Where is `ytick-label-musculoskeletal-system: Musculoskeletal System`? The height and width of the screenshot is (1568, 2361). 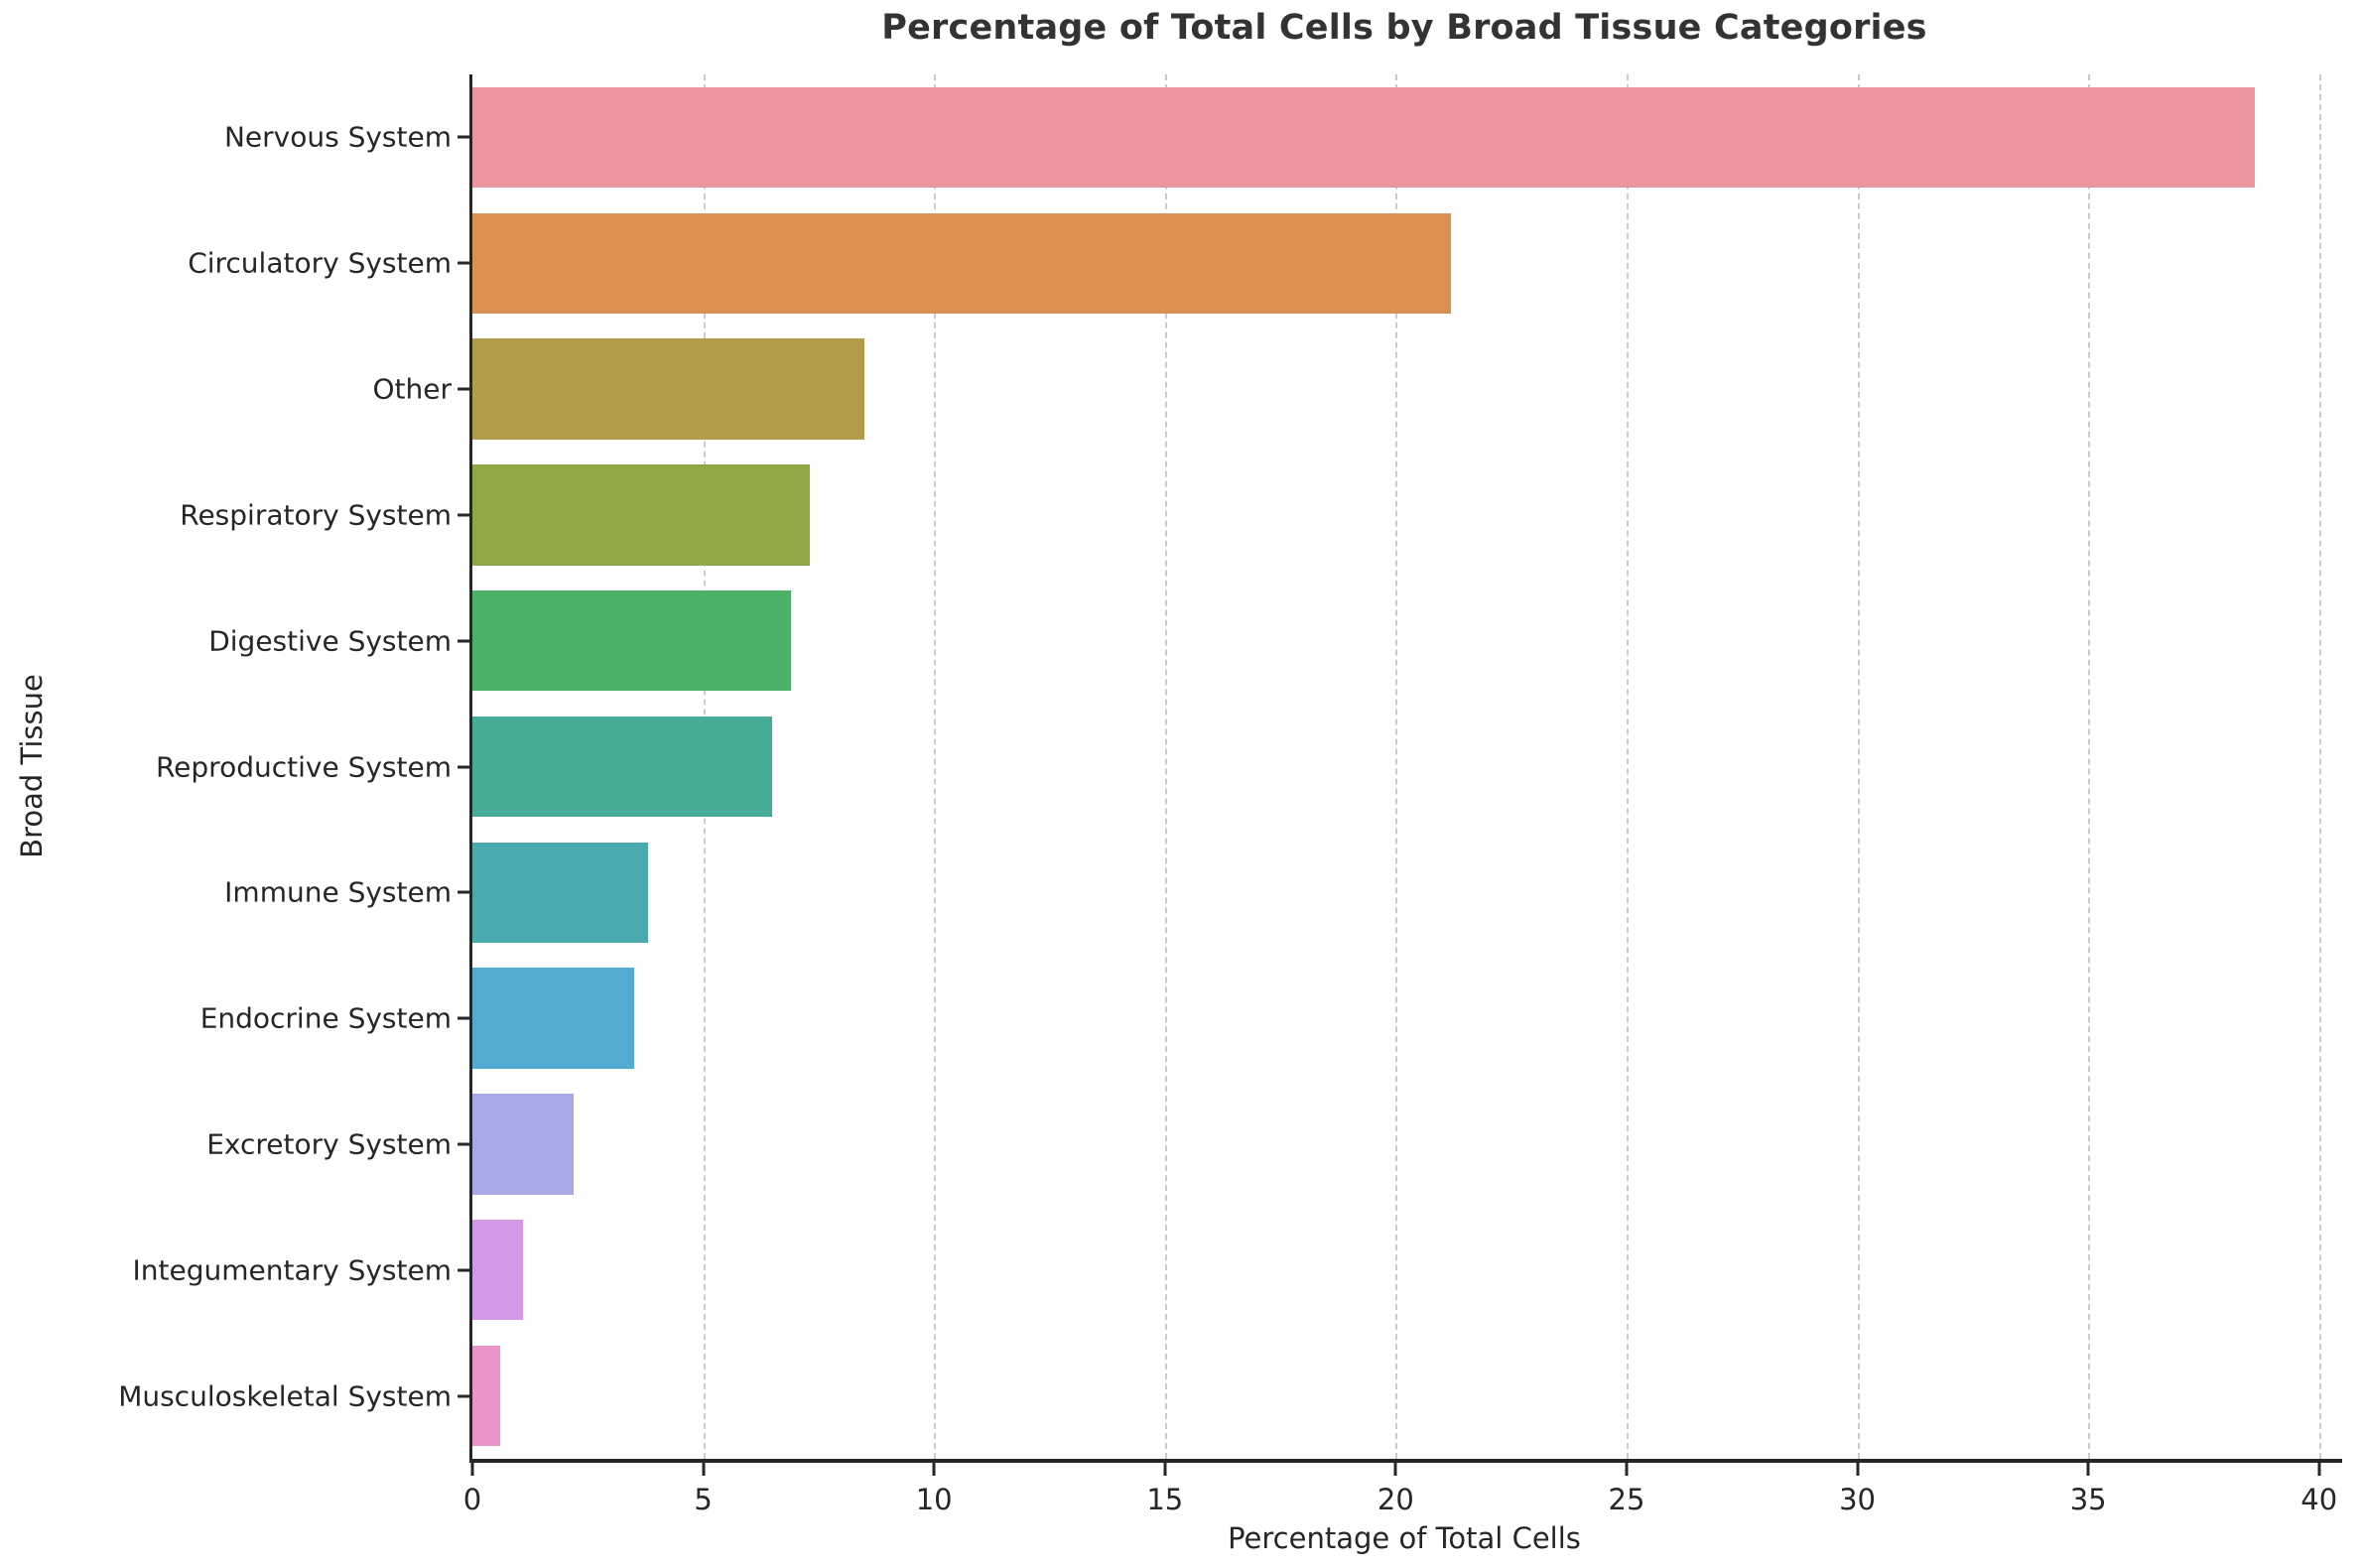
ytick-label-musculoskeletal-system: Musculoskeletal System is located at coordinates (285, 1396).